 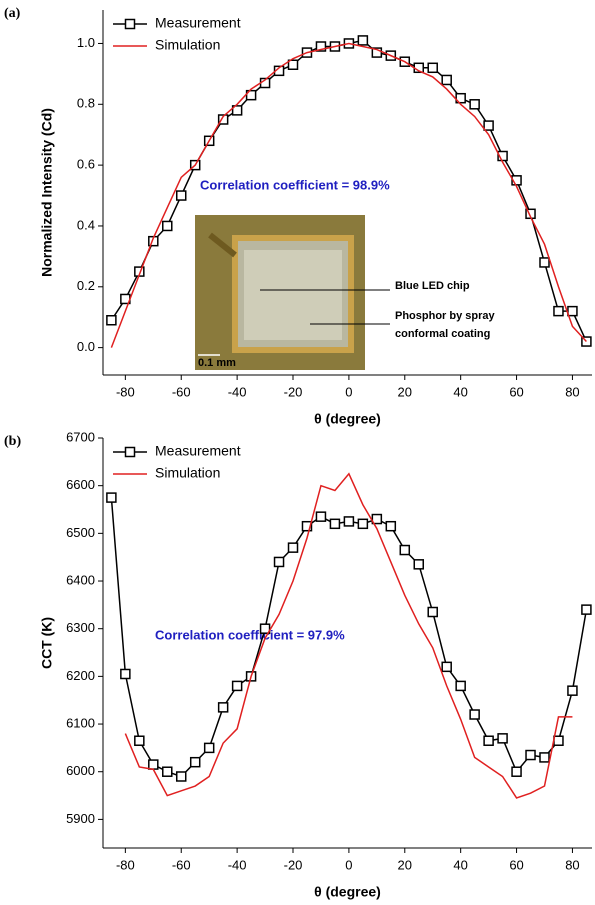 What do you see at coordinates (293, 864) in the screenshot?
I see `x-tick-label: -20` at bounding box center [293, 864].